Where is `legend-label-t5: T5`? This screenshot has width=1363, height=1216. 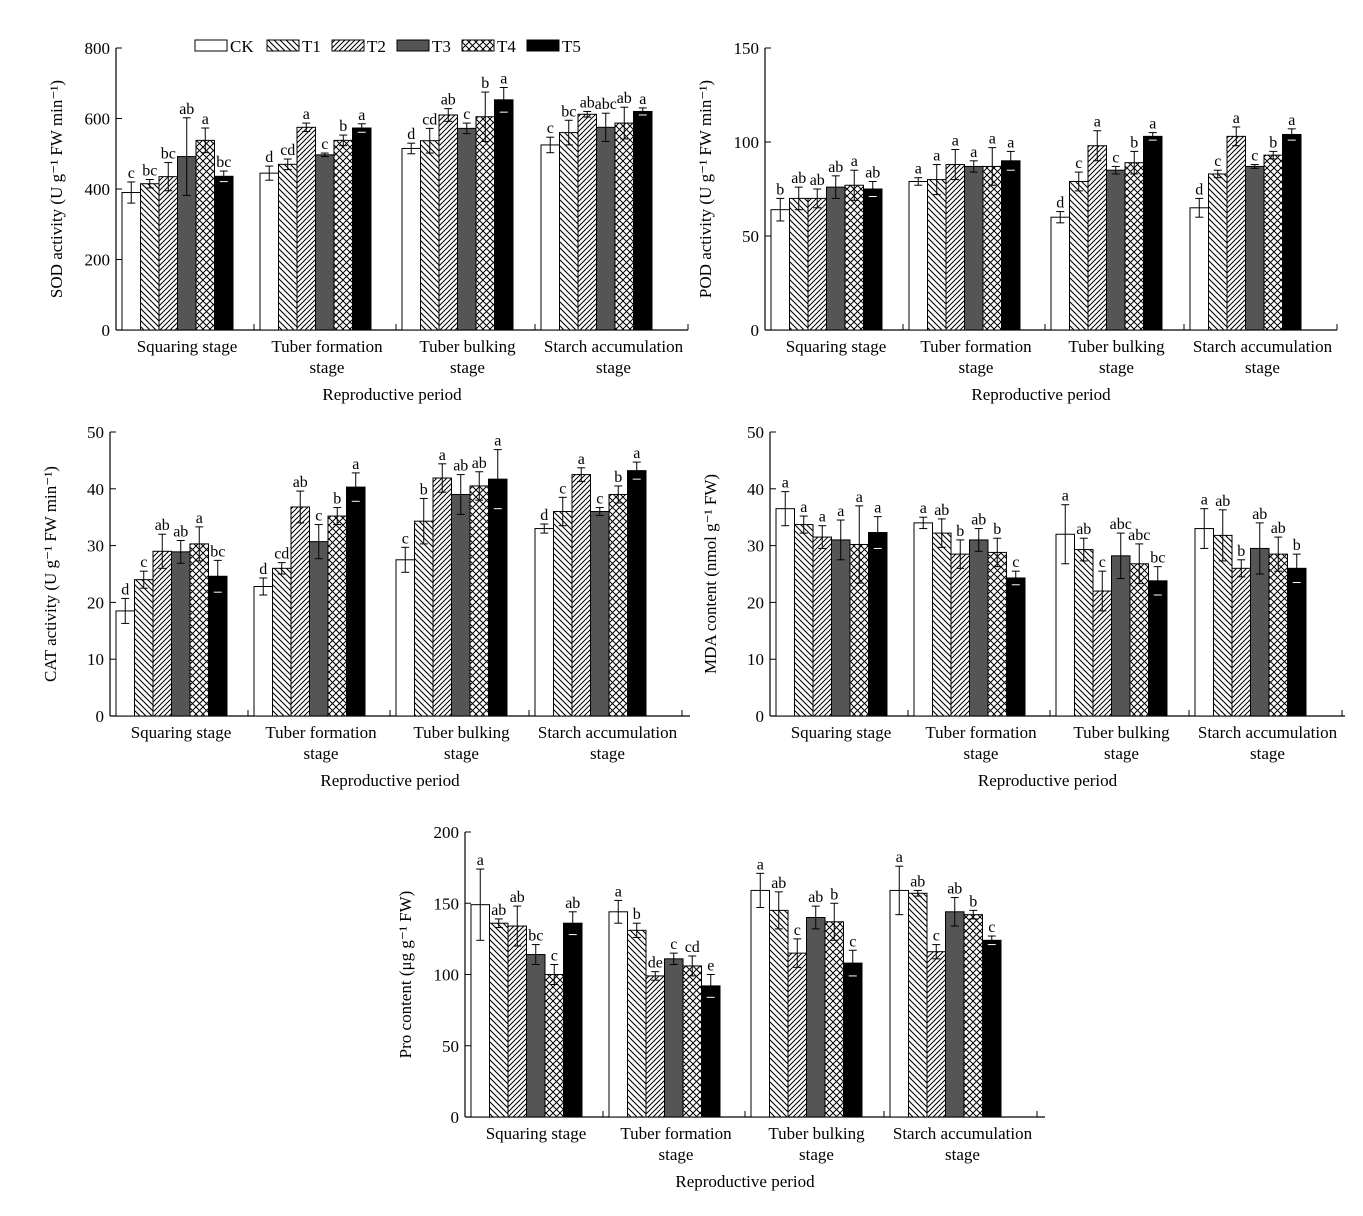
legend-label-t5: T5 is located at coordinates (571, 46).